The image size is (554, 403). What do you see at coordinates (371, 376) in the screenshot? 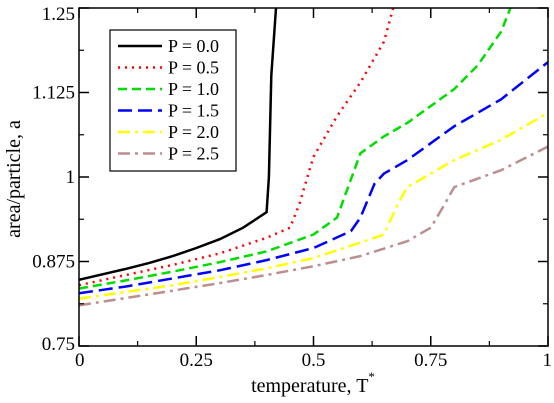
I see `x-axis-label-superscript: *` at bounding box center [371, 376].